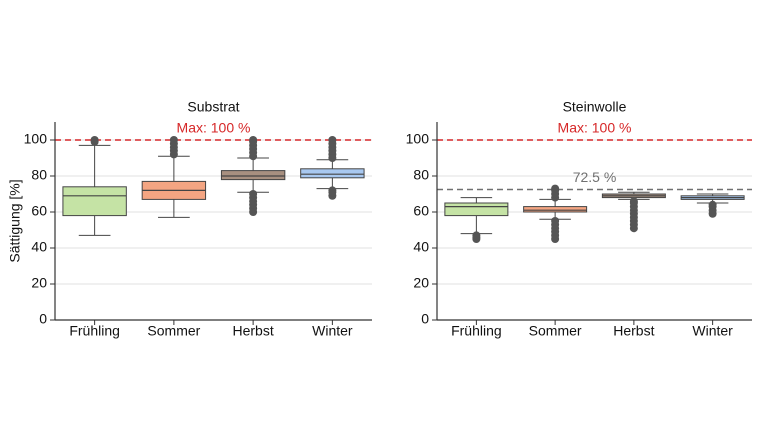  What do you see at coordinates (15, 220) in the screenshot?
I see `y-axis-label: Sättigung [%]` at bounding box center [15, 220].